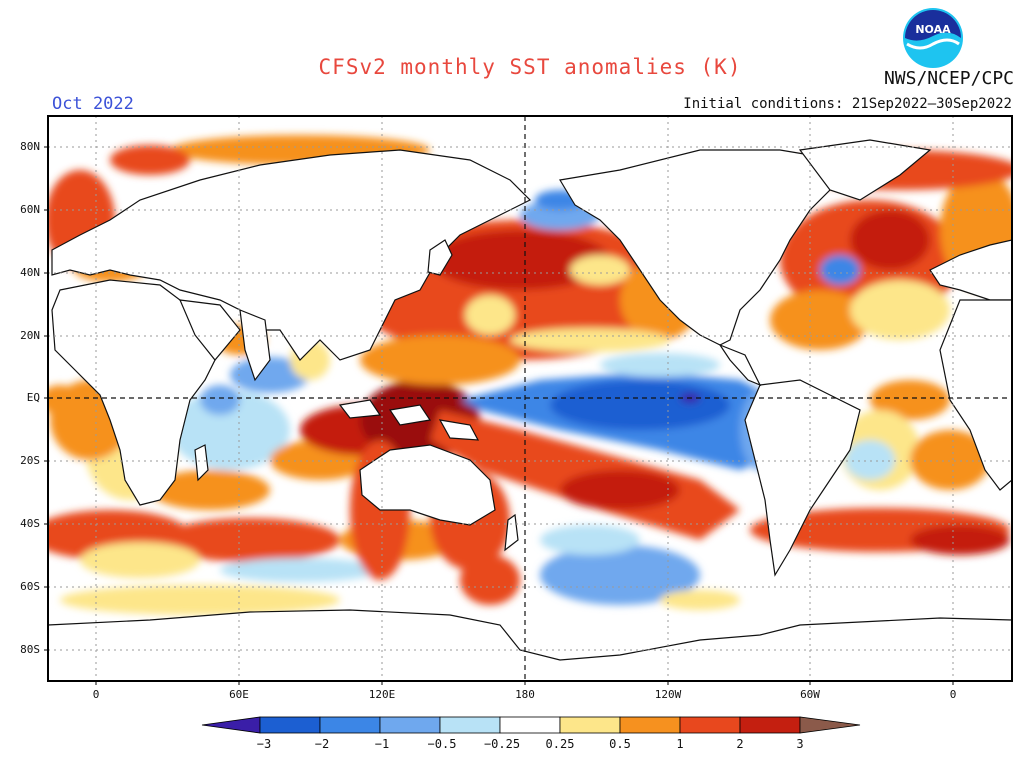 The height and width of the screenshot is (760, 1024). Describe the element at coordinates (620, 744) in the screenshot. I see `colorbar-label: 0.5` at that location.